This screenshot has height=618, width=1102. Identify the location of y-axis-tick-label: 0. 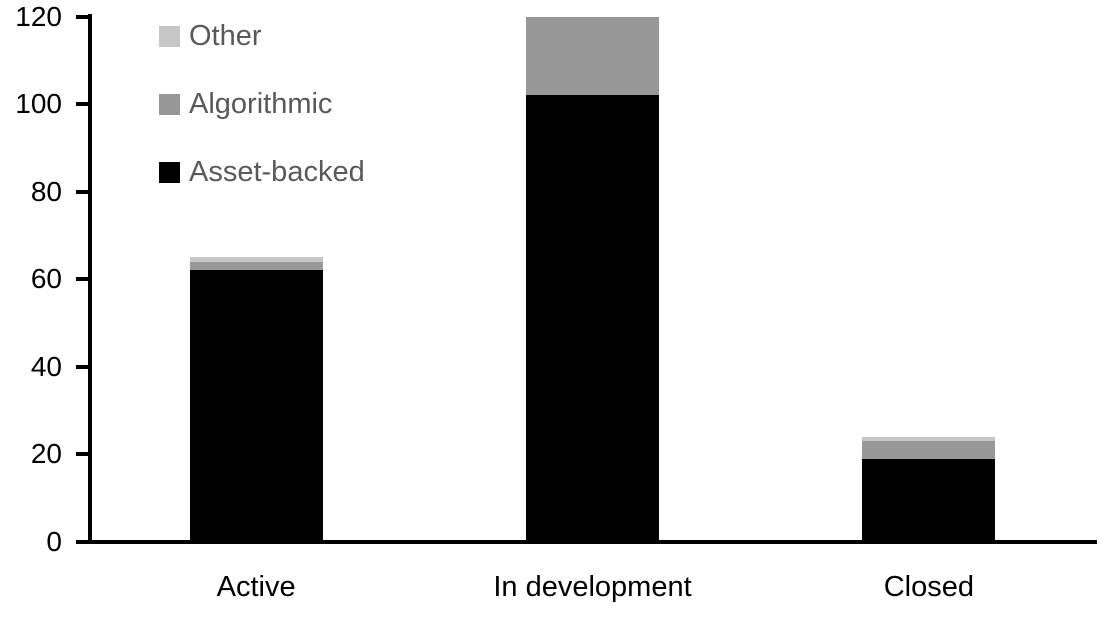
(54, 541).